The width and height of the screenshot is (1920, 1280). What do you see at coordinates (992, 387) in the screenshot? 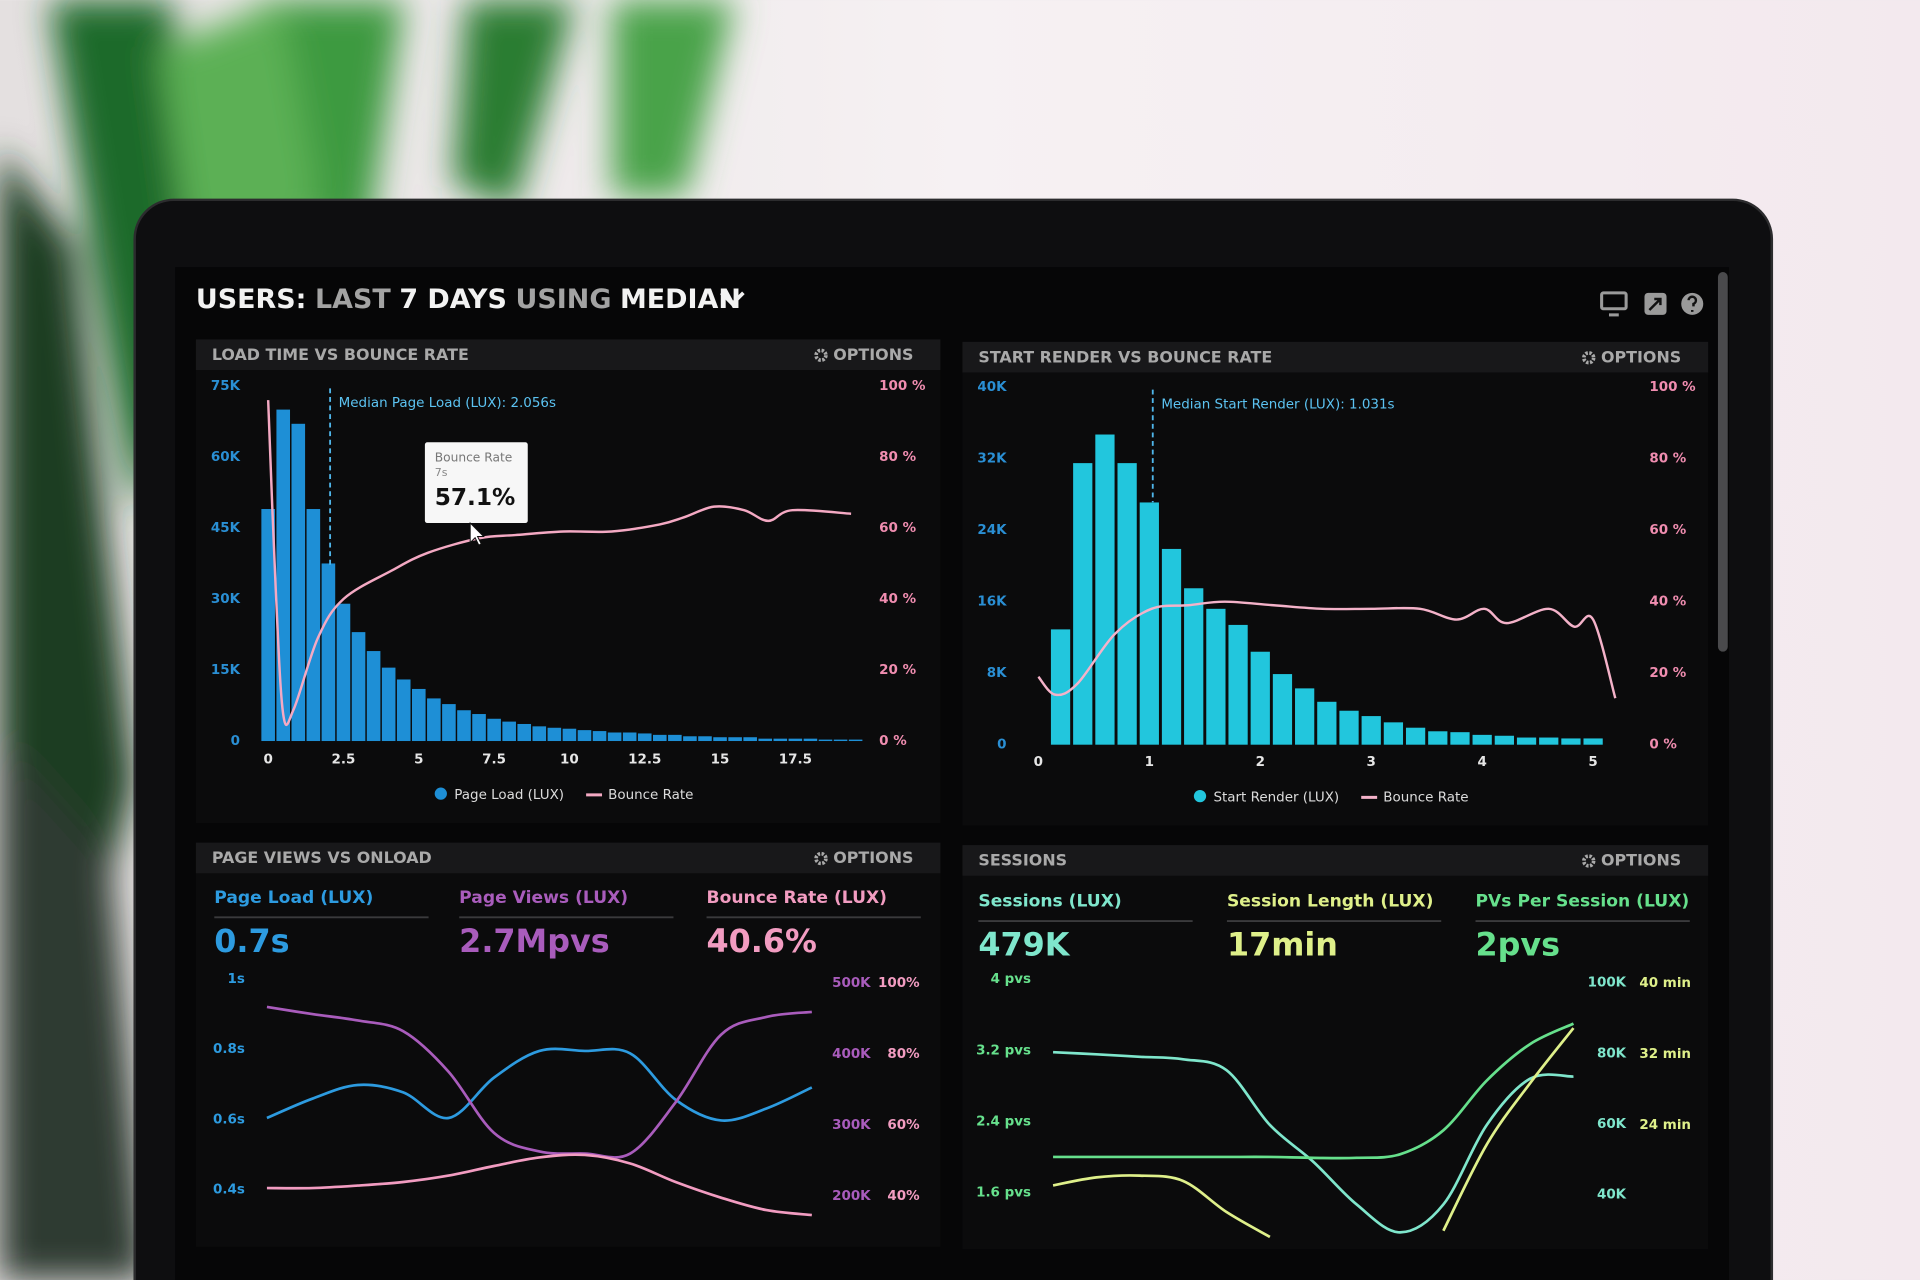
I see `y-tick-label: 40K` at bounding box center [992, 387].